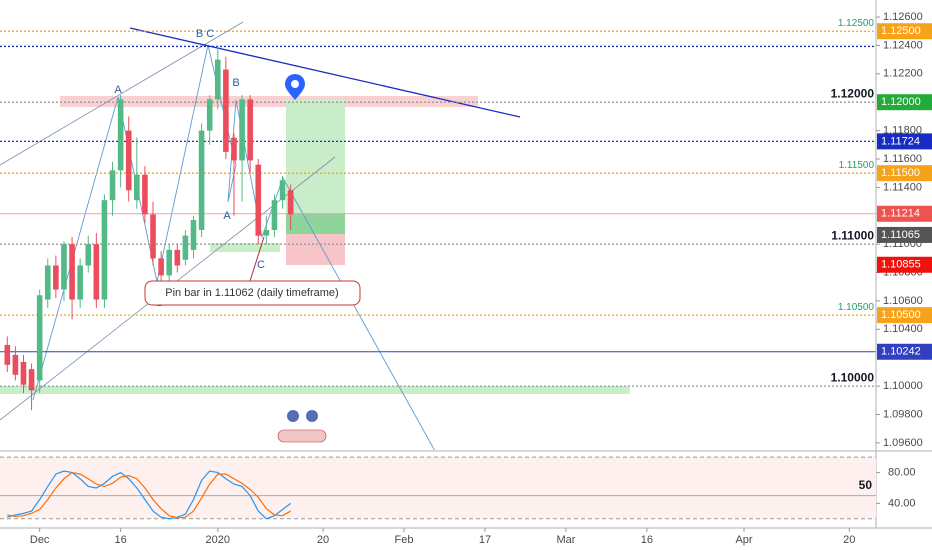  I want to click on y-tick-label: 1.09800, so click(903, 414).